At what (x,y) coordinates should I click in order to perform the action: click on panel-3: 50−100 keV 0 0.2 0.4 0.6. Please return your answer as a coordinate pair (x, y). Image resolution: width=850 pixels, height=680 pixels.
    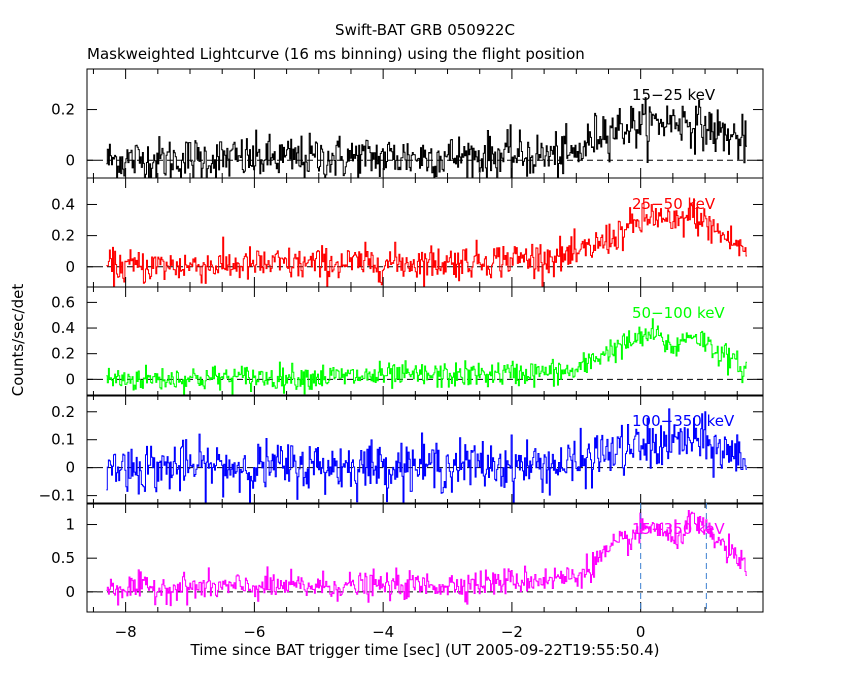
    Looking at the image, I should click on (407, 341).